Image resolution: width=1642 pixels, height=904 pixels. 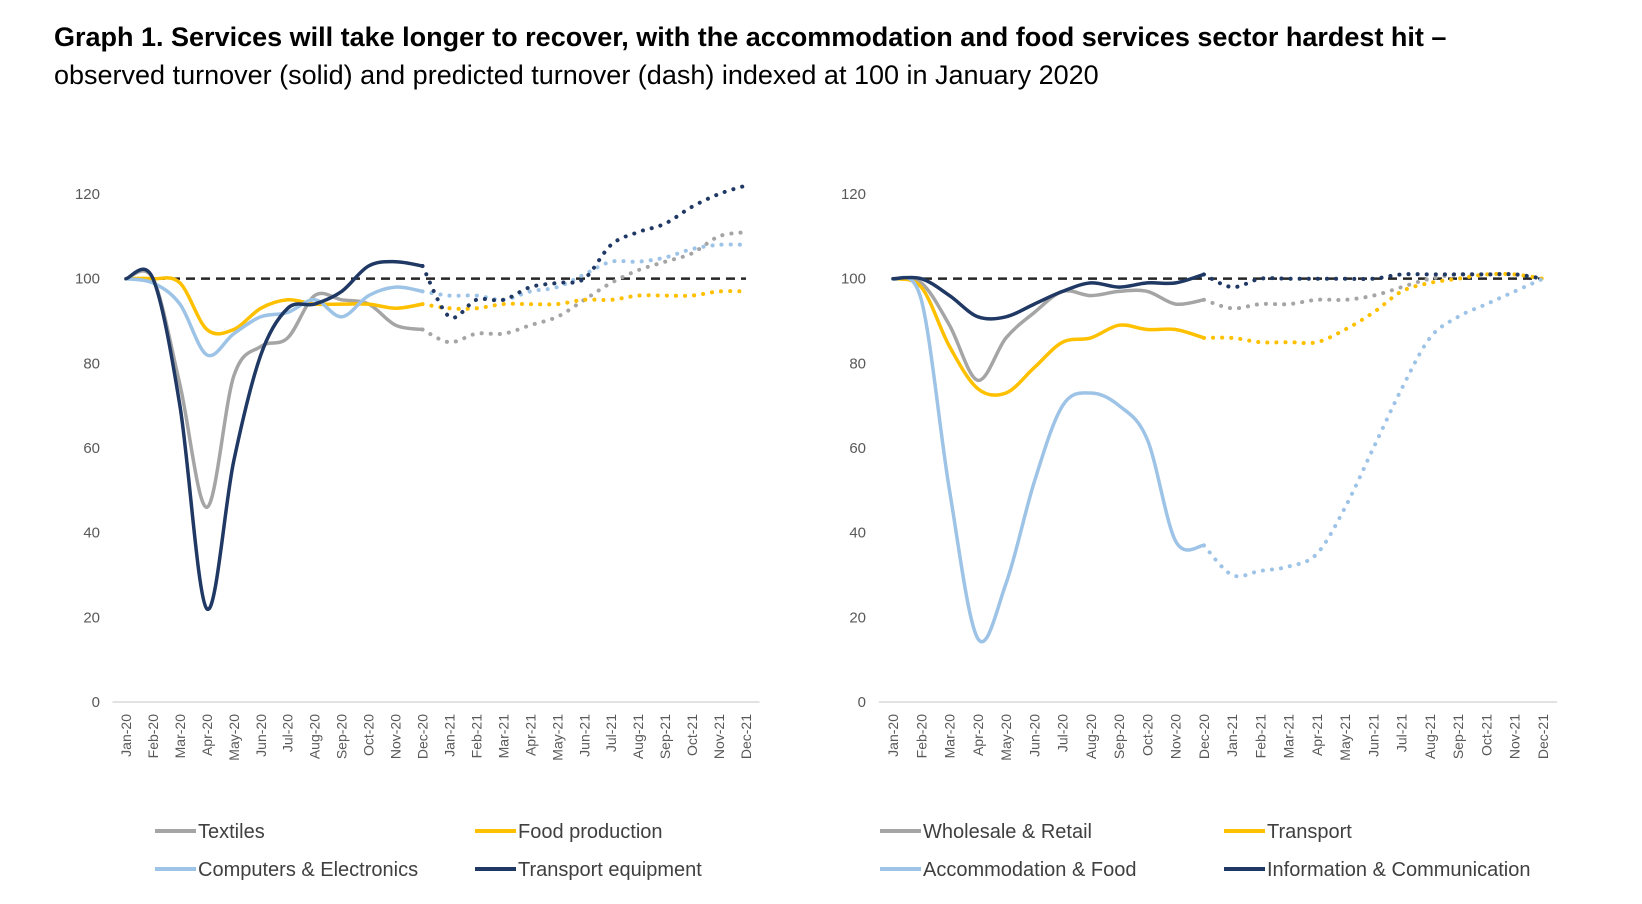 I want to click on legend-label-food-production: Food production, so click(x=590, y=832).